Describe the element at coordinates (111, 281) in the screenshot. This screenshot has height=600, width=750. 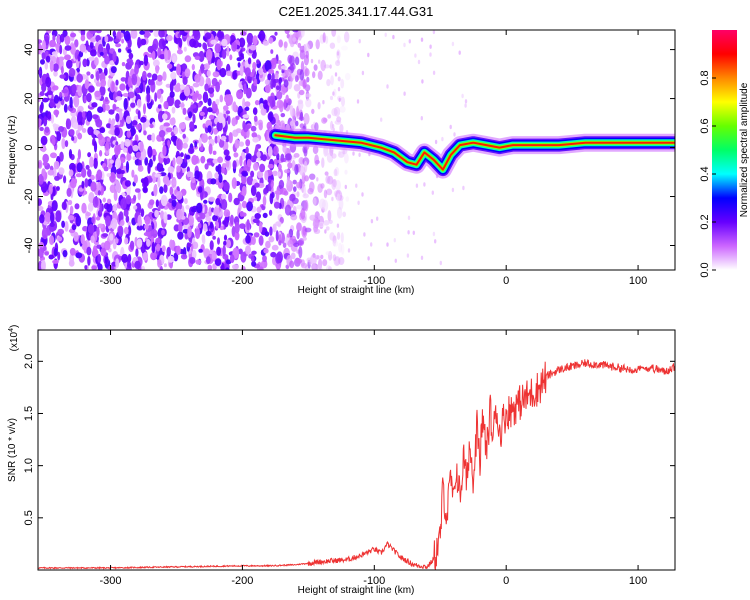
I see `x-tick-label: -300` at that location.